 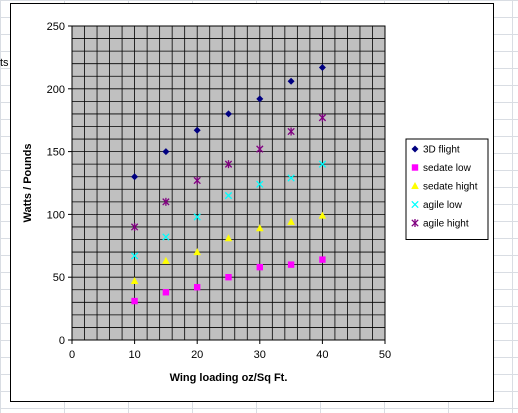 I want to click on legend-marker-agile-low, so click(x=415, y=204).